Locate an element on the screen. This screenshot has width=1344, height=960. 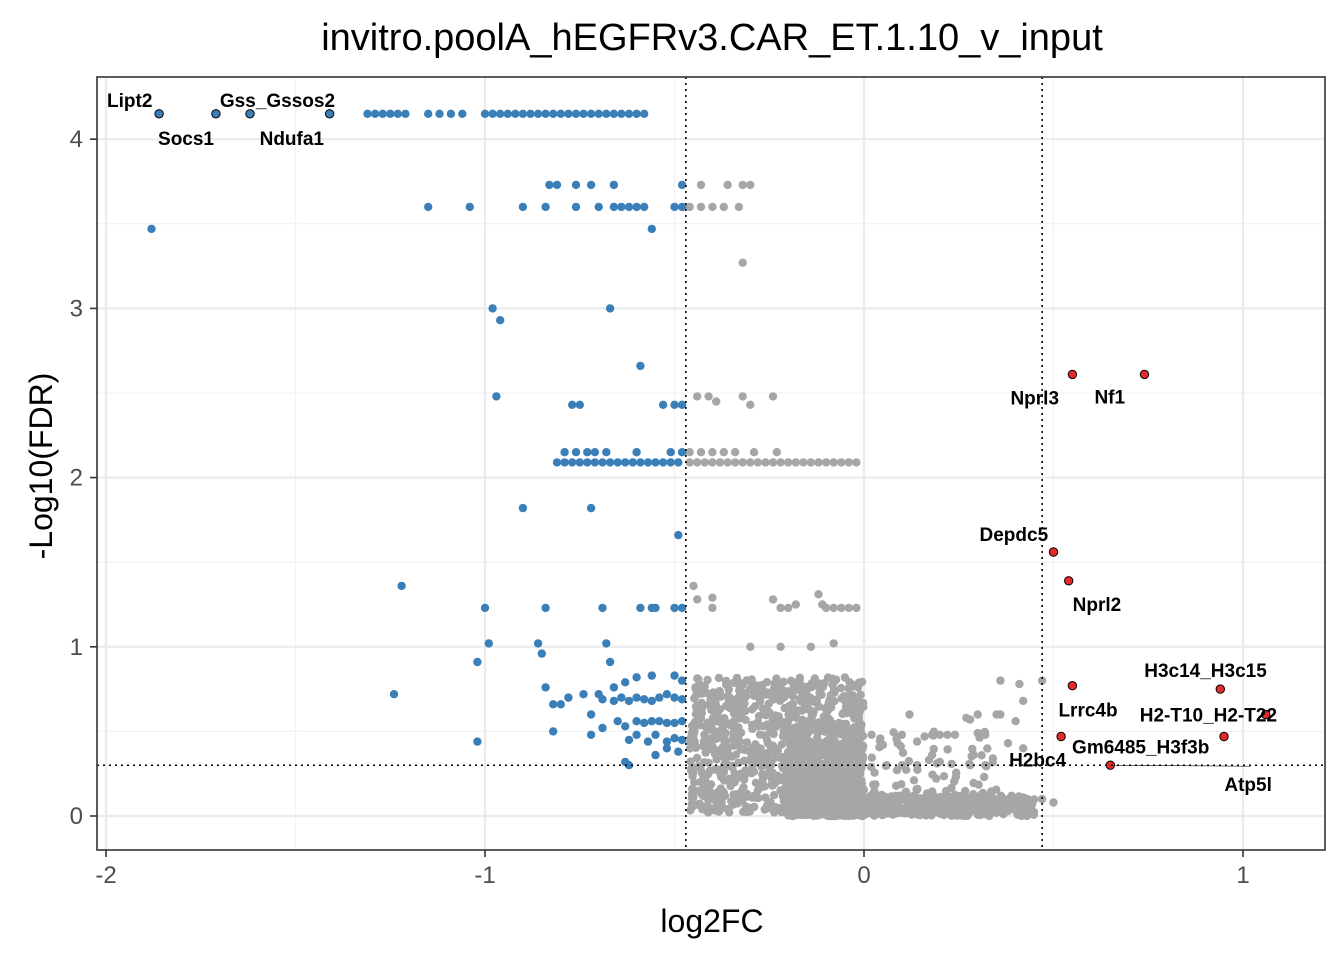
x-axis-title: log2FC is located at coordinates (711, 921).